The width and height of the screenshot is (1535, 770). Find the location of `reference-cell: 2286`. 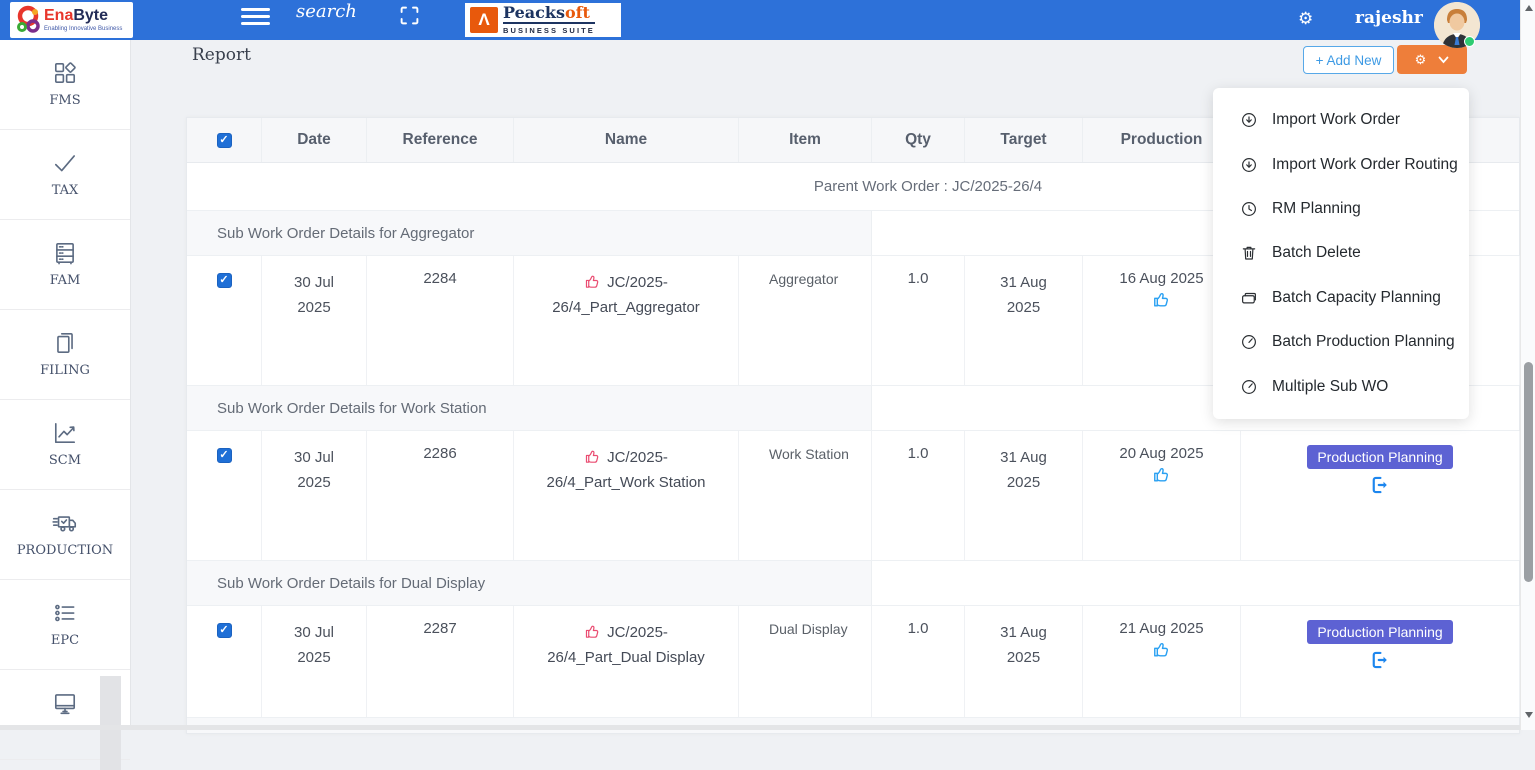

reference-cell: 2286 is located at coordinates (440, 495).